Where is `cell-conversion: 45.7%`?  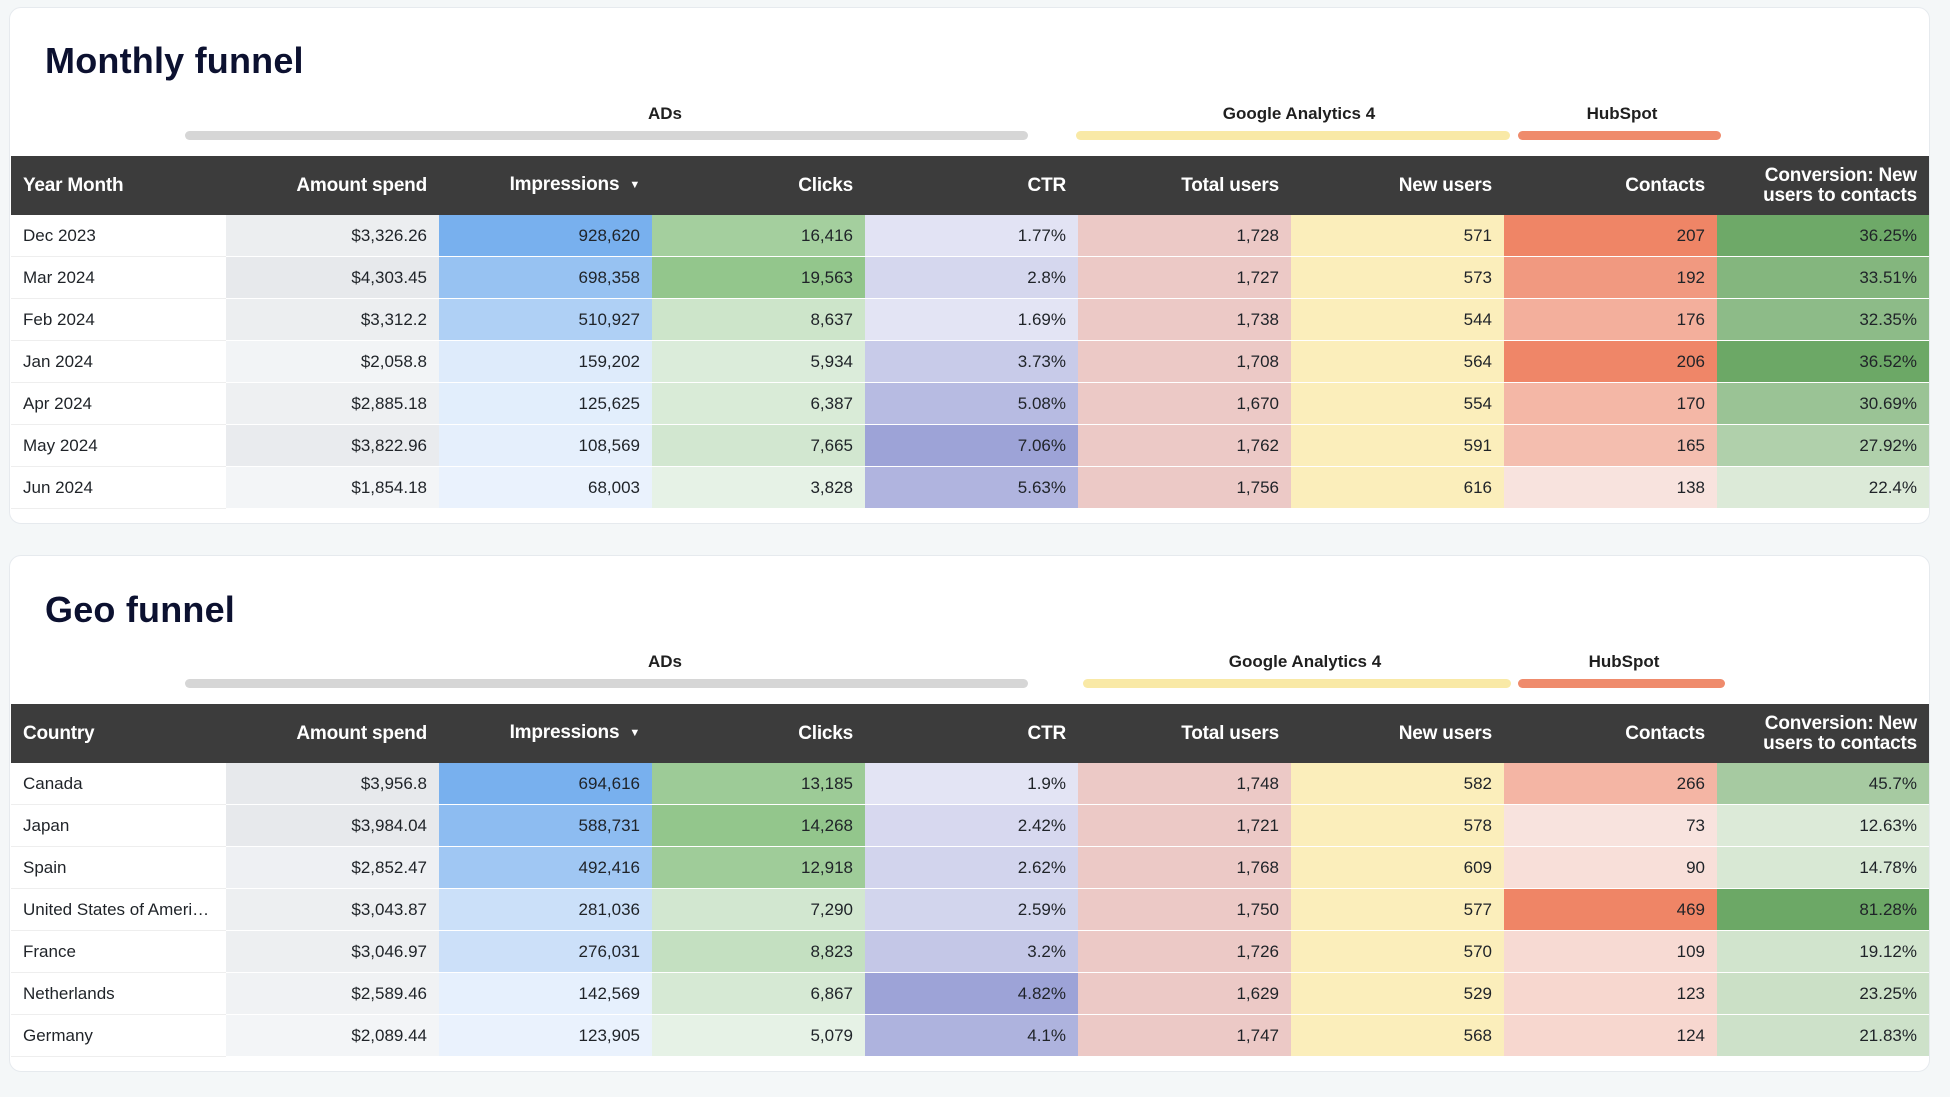
cell-conversion: 45.7% is located at coordinates (1823, 784).